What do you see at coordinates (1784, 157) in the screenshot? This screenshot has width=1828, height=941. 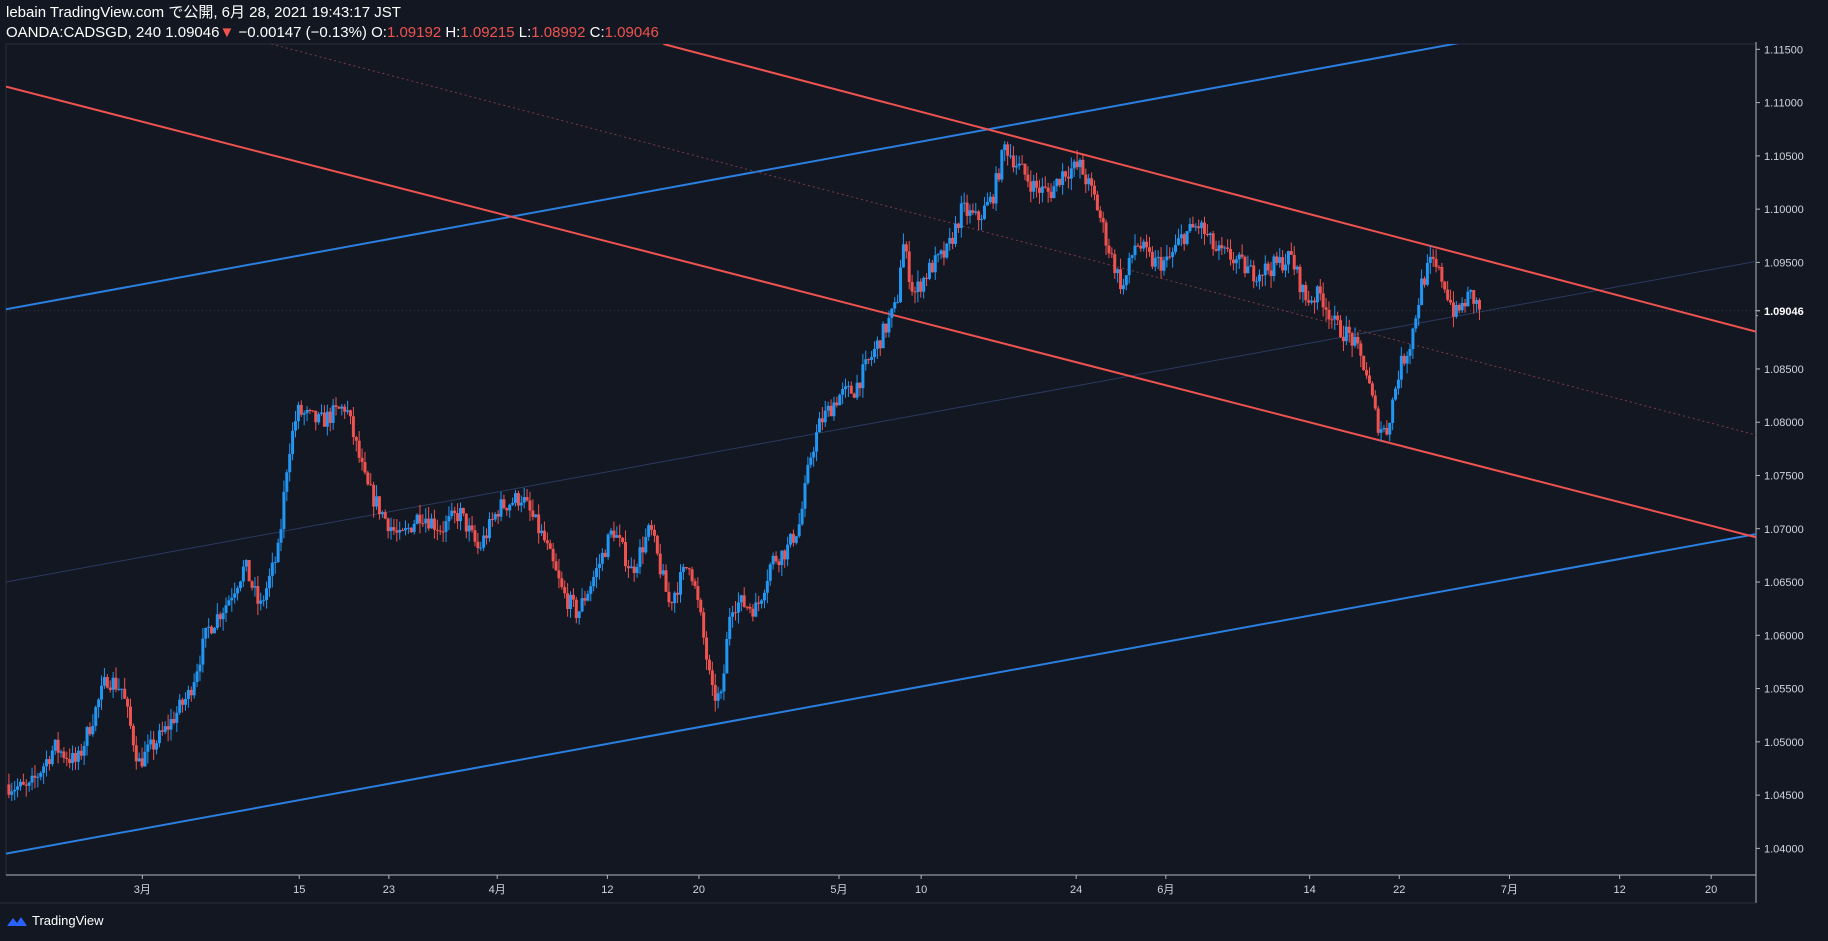 I see `y-tick-label: 1.10500` at bounding box center [1784, 157].